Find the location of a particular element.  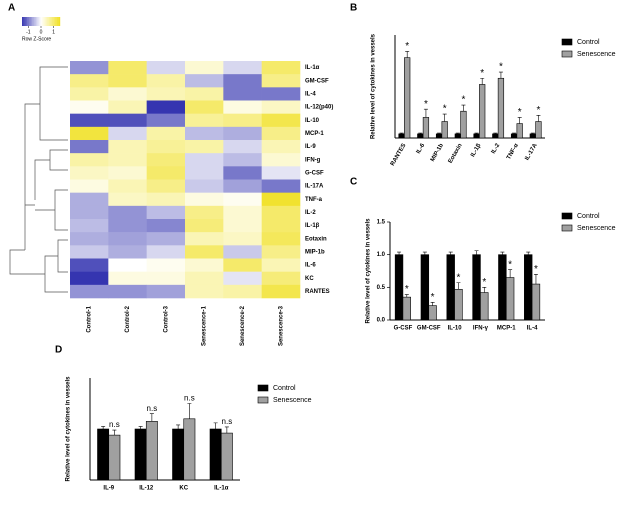

column-label: Senescence-2 is located at coordinates (243, 325).